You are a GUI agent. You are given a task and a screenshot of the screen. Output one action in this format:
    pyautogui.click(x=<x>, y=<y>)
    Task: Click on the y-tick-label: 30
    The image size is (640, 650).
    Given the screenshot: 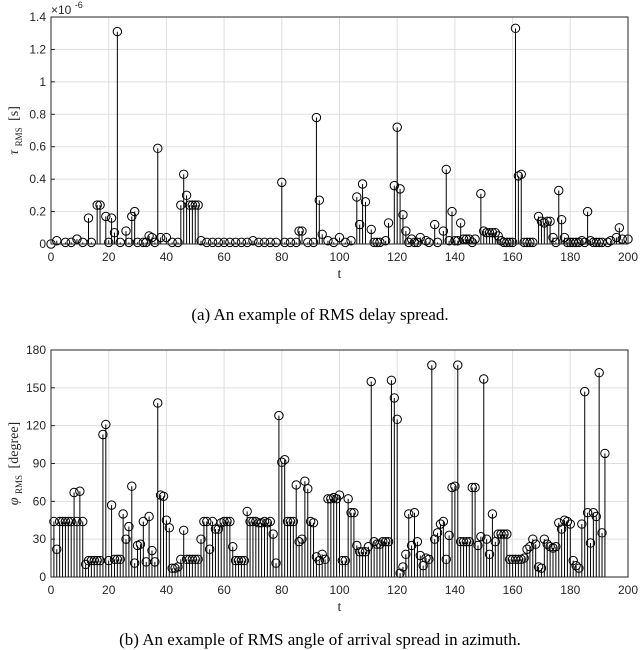 What is the action you would take?
    pyautogui.click(x=40, y=539)
    